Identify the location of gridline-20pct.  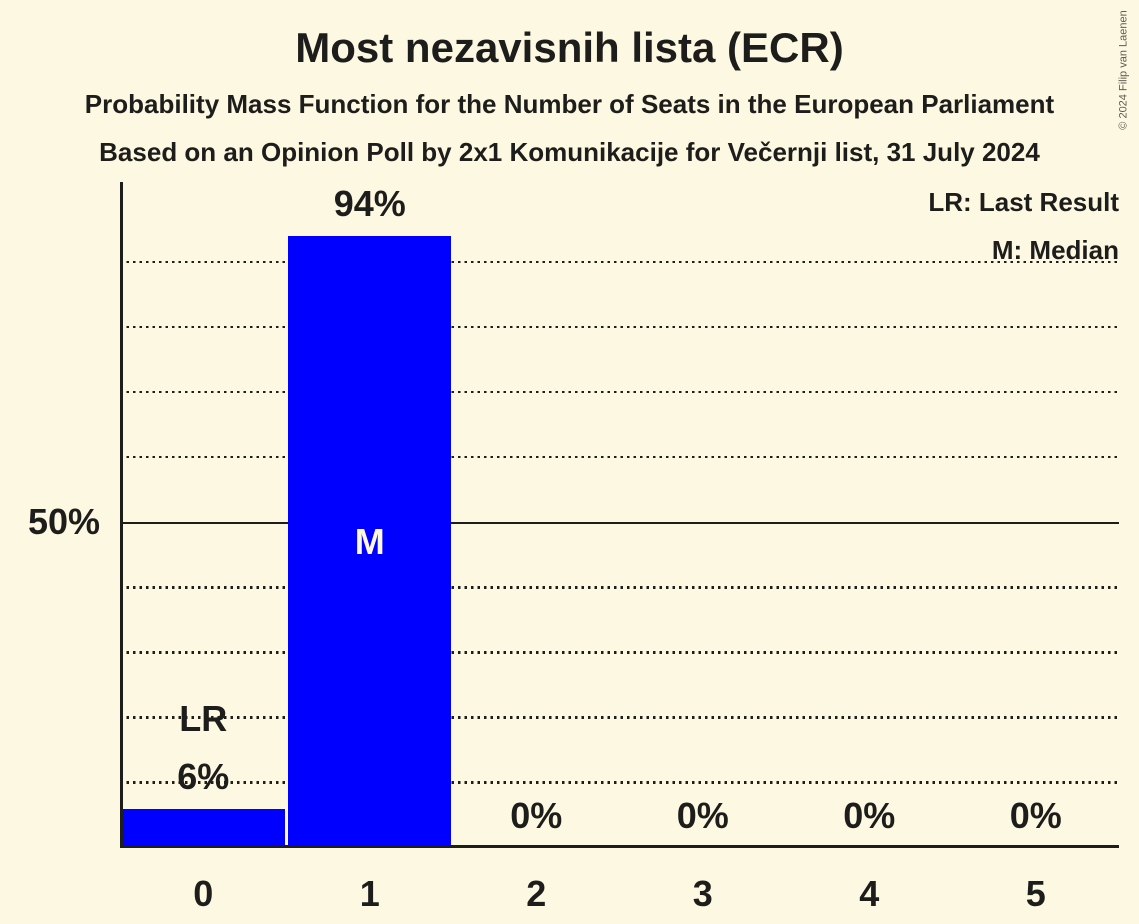
(619, 717).